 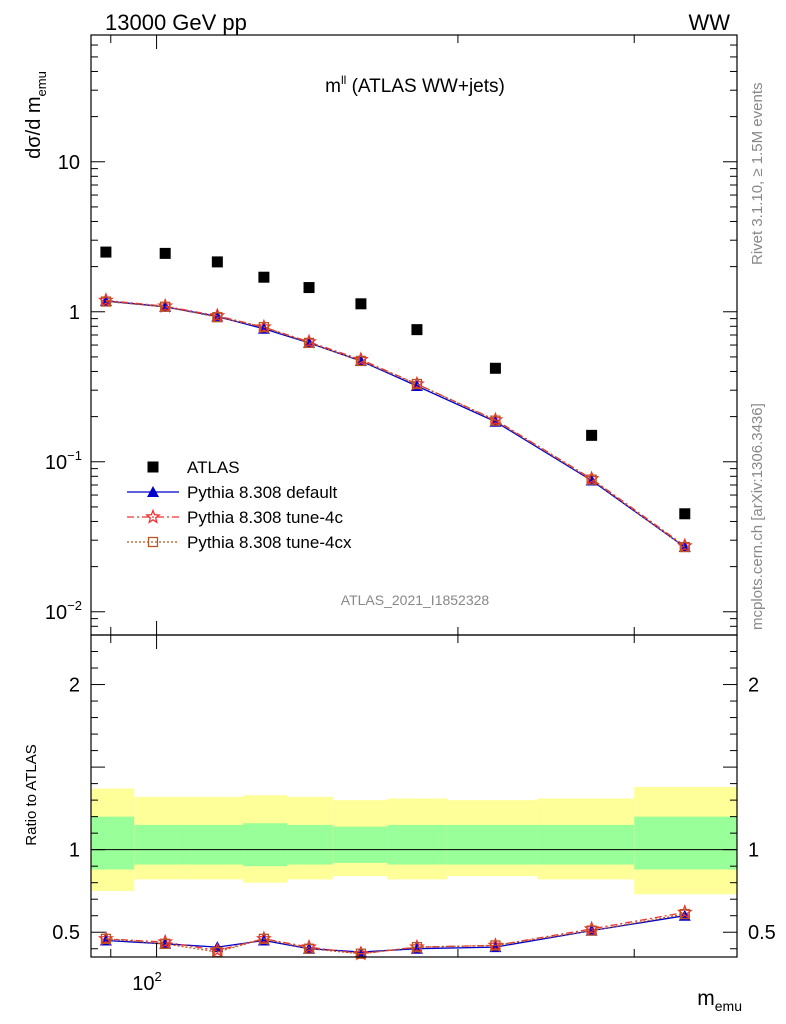 I want to click on side-text-mcplots: mcplots.cern.ch [arXiv:1306.3436], so click(x=757, y=516).